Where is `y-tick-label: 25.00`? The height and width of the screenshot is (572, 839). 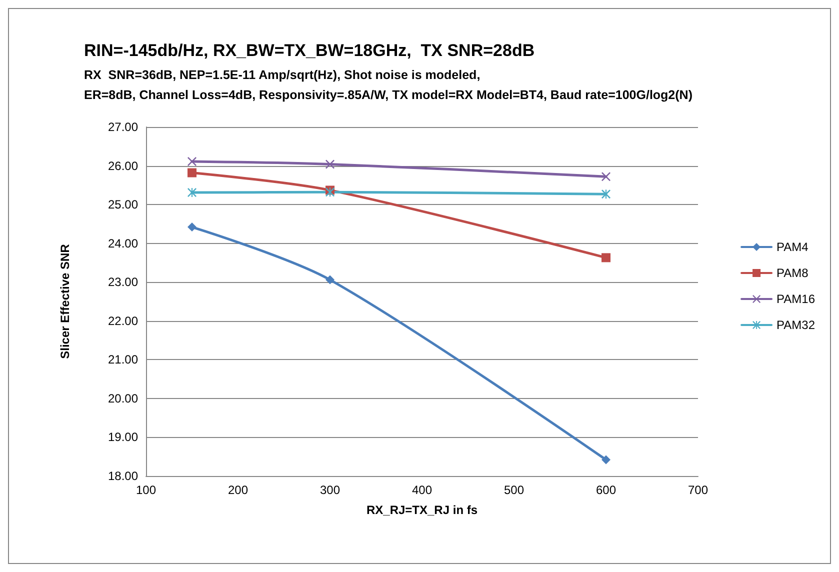 y-tick-label: 25.00 is located at coordinates (123, 205).